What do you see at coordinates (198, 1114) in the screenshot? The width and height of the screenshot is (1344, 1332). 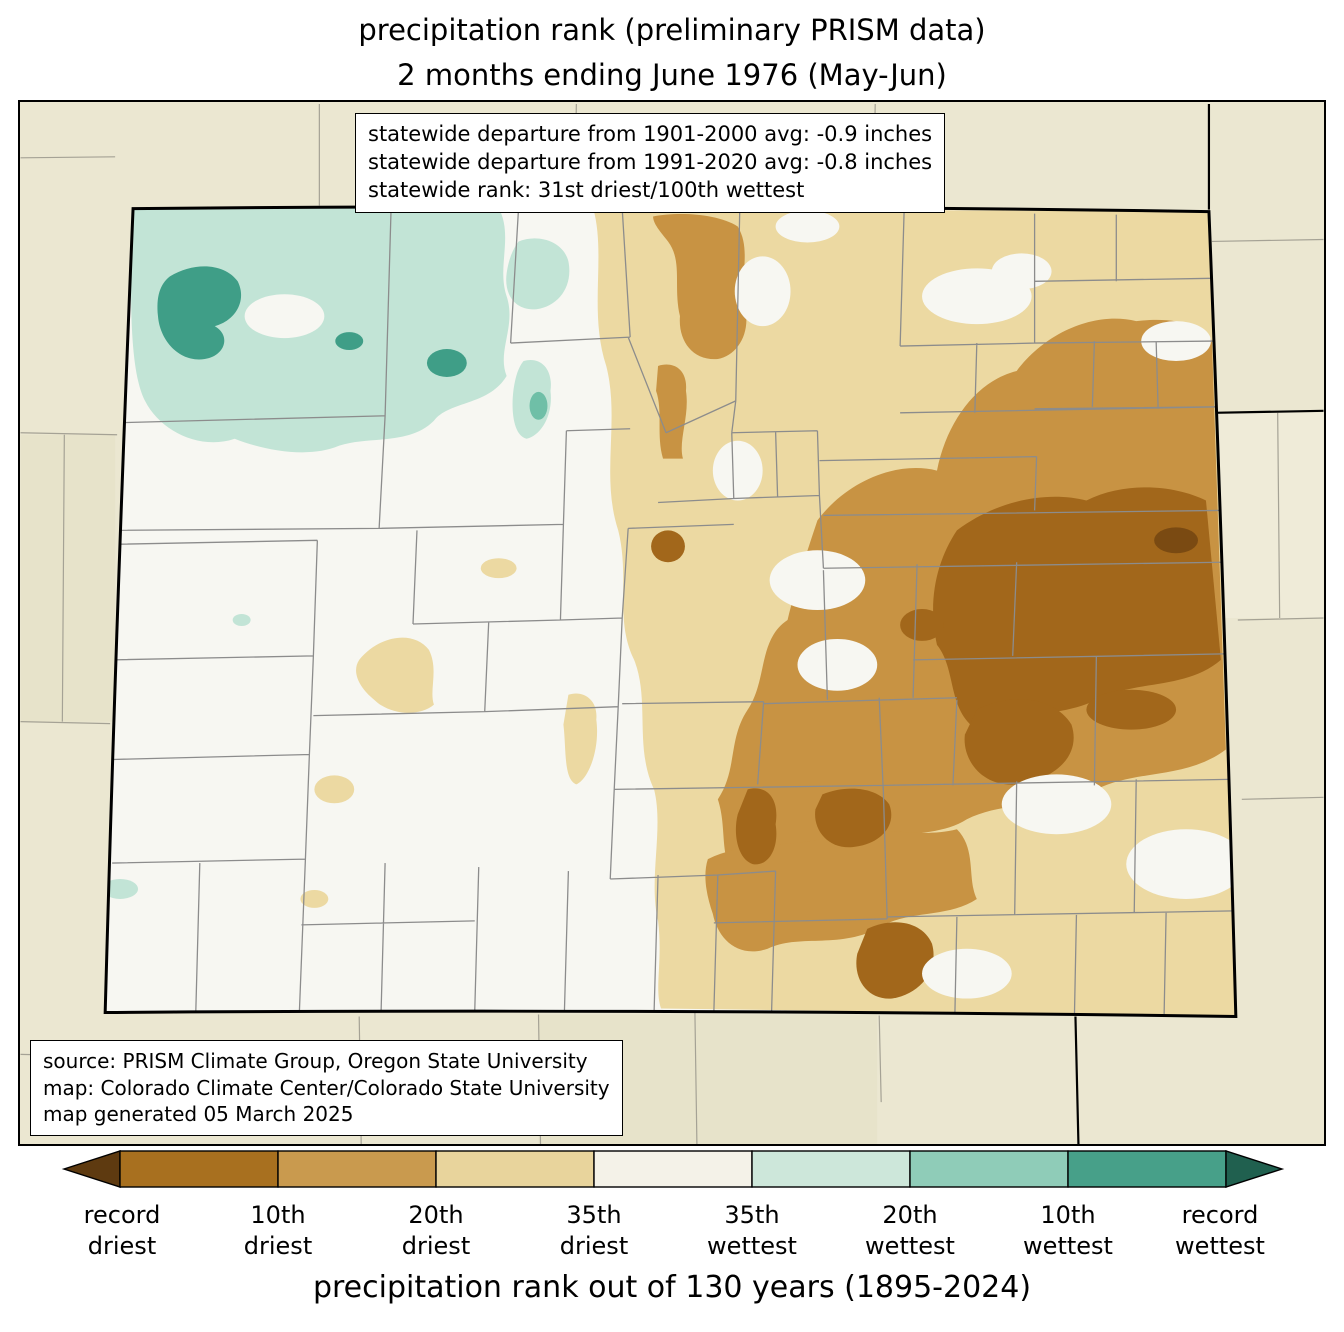 I see `generated-date-line: map generated 05 March 2025` at bounding box center [198, 1114].